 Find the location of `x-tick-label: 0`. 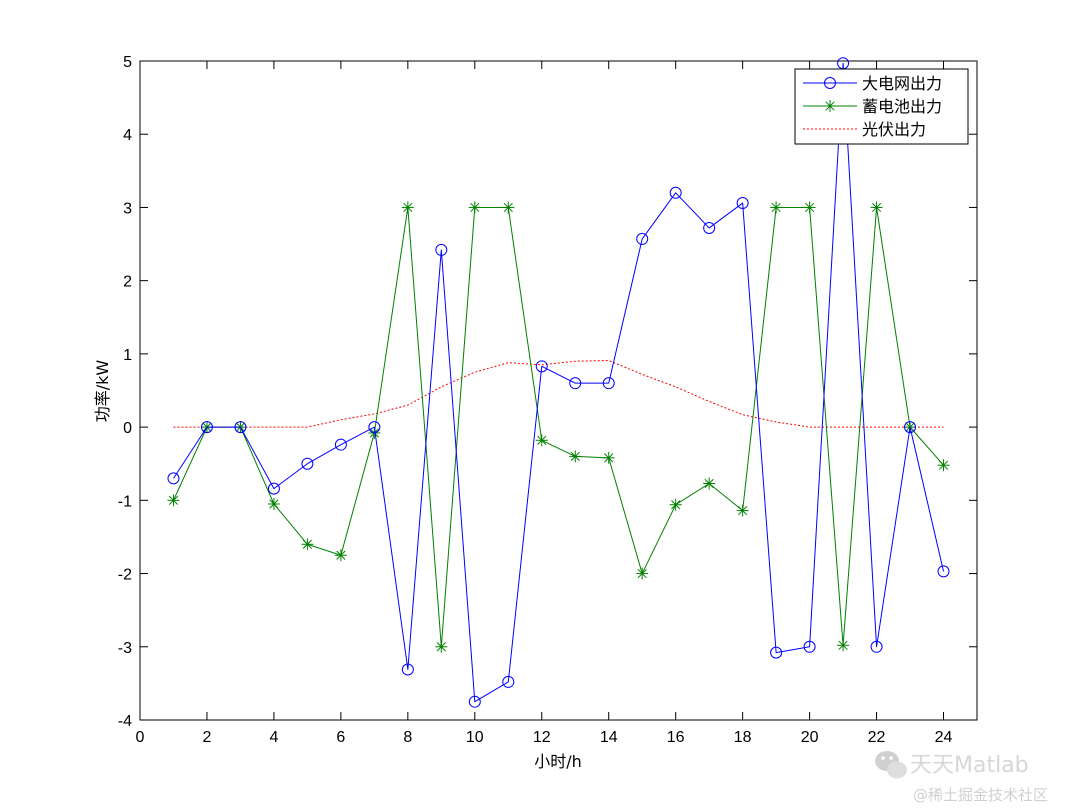

x-tick-label: 0 is located at coordinates (140, 737).